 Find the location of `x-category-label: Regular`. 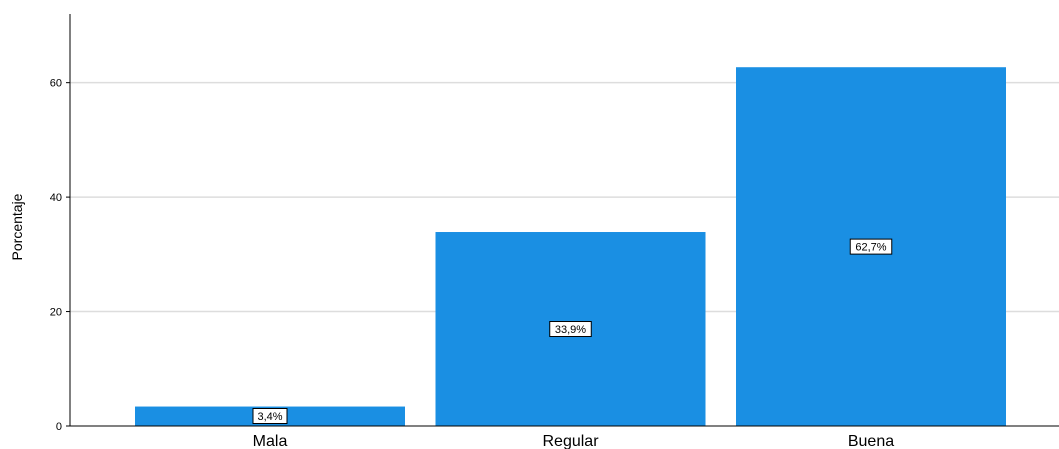

x-category-label: Regular is located at coordinates (570, 441).